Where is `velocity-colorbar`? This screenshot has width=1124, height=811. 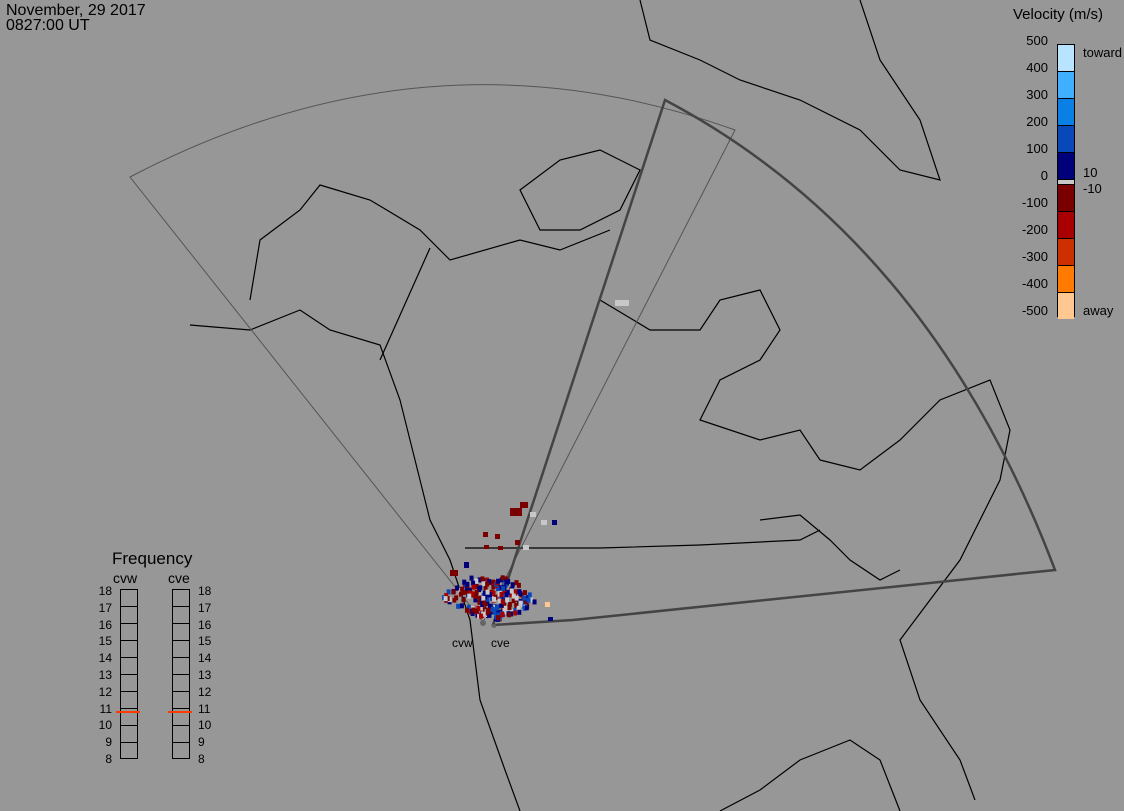 velocity-colorbar is located at coordinates (1066, 181).